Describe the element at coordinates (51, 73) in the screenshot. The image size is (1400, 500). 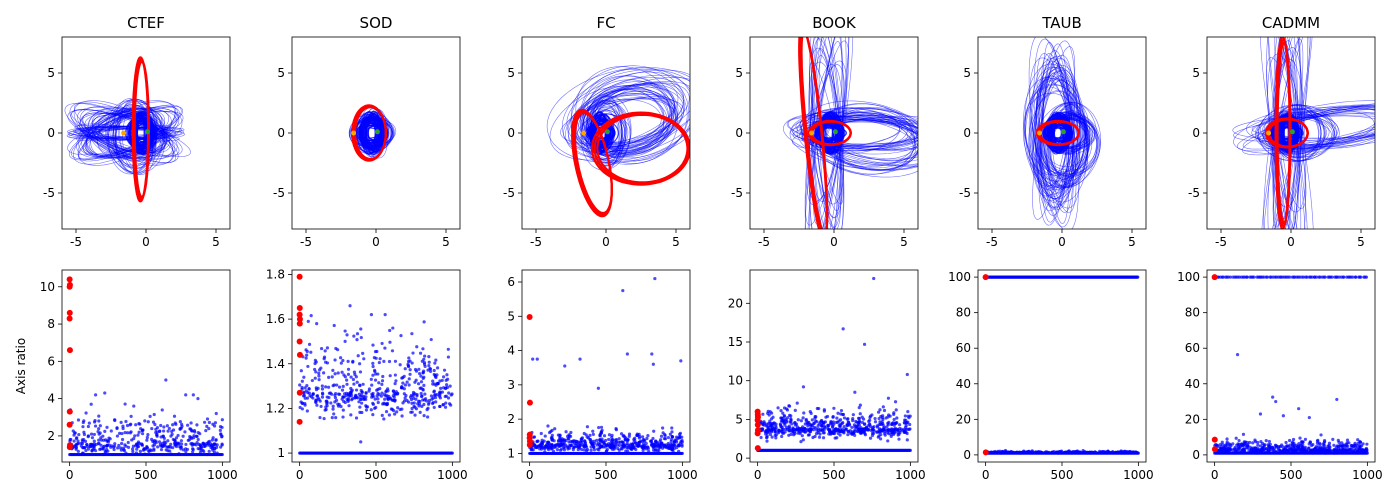
I see `y-tick-label: 5` at that location.